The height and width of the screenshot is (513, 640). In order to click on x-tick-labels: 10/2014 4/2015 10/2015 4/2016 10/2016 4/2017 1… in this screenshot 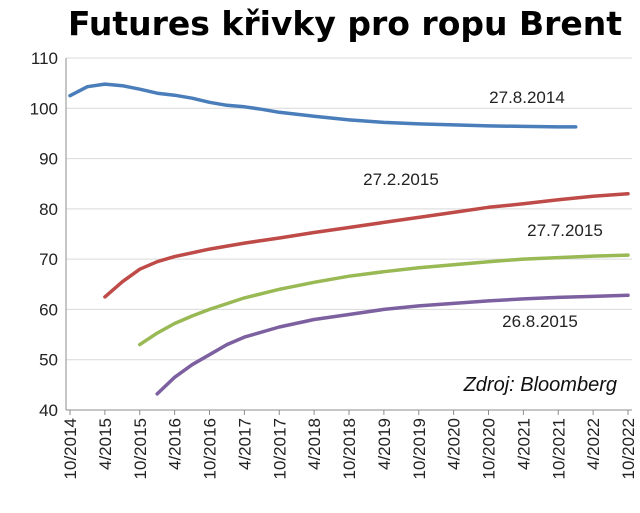, I will do `click(349, 448)`.